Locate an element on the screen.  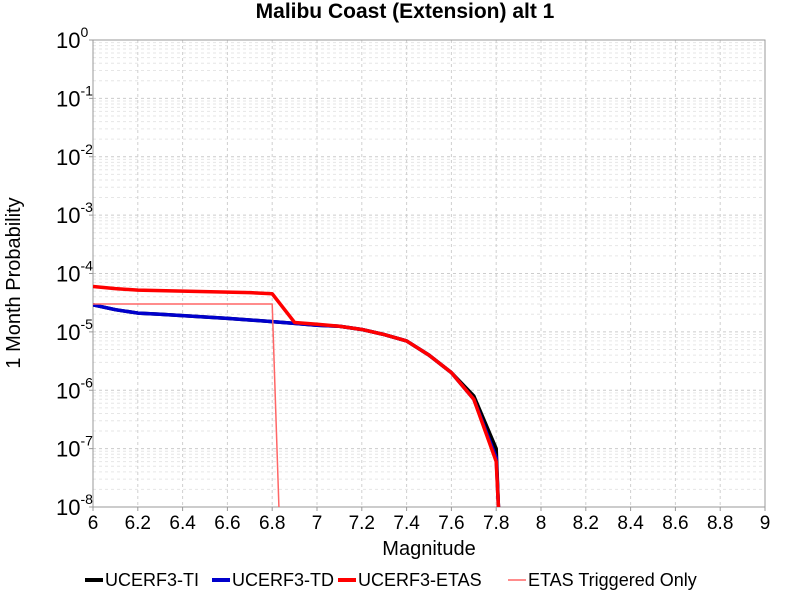
x-tick-label: 6 is located at coordinates (93, 523).